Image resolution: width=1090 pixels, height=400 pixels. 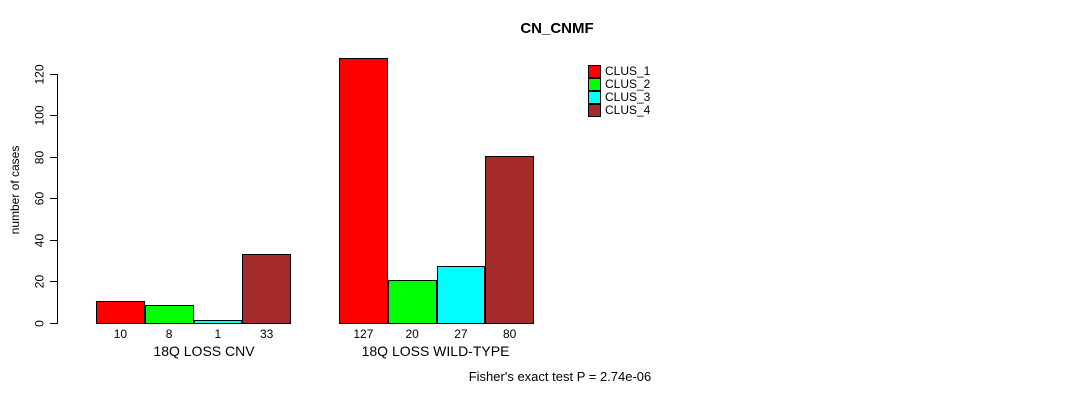 I want to click on bar-value-label: 80, so click(x=509, y=334).